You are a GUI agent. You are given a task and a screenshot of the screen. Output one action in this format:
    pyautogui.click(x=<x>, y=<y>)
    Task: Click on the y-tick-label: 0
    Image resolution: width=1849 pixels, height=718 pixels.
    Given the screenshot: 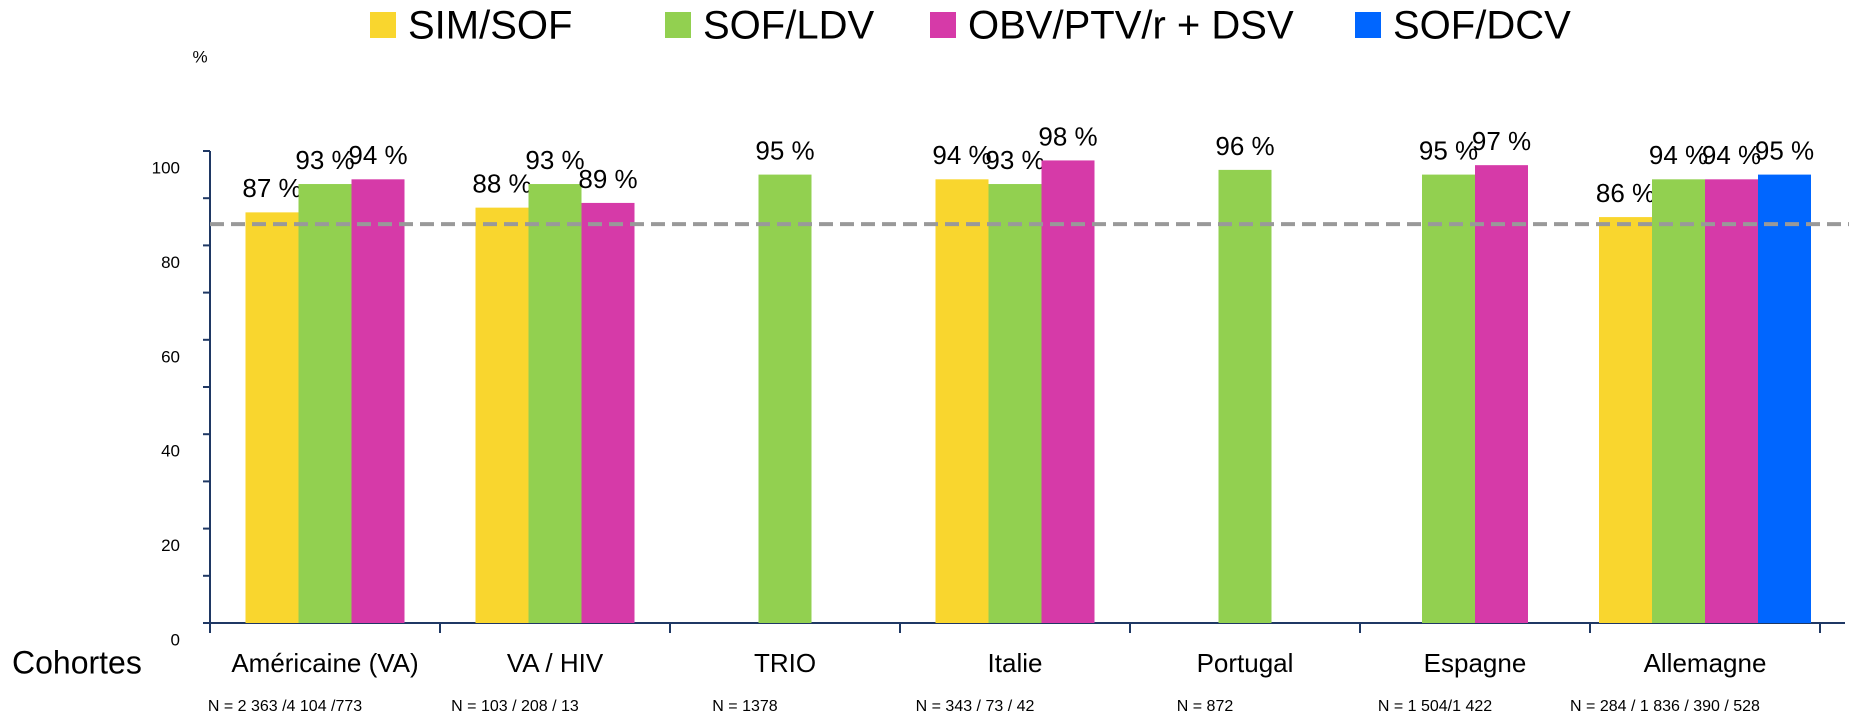 What is the action you would take?
    pyautogui.click(x=175, y=639)
    